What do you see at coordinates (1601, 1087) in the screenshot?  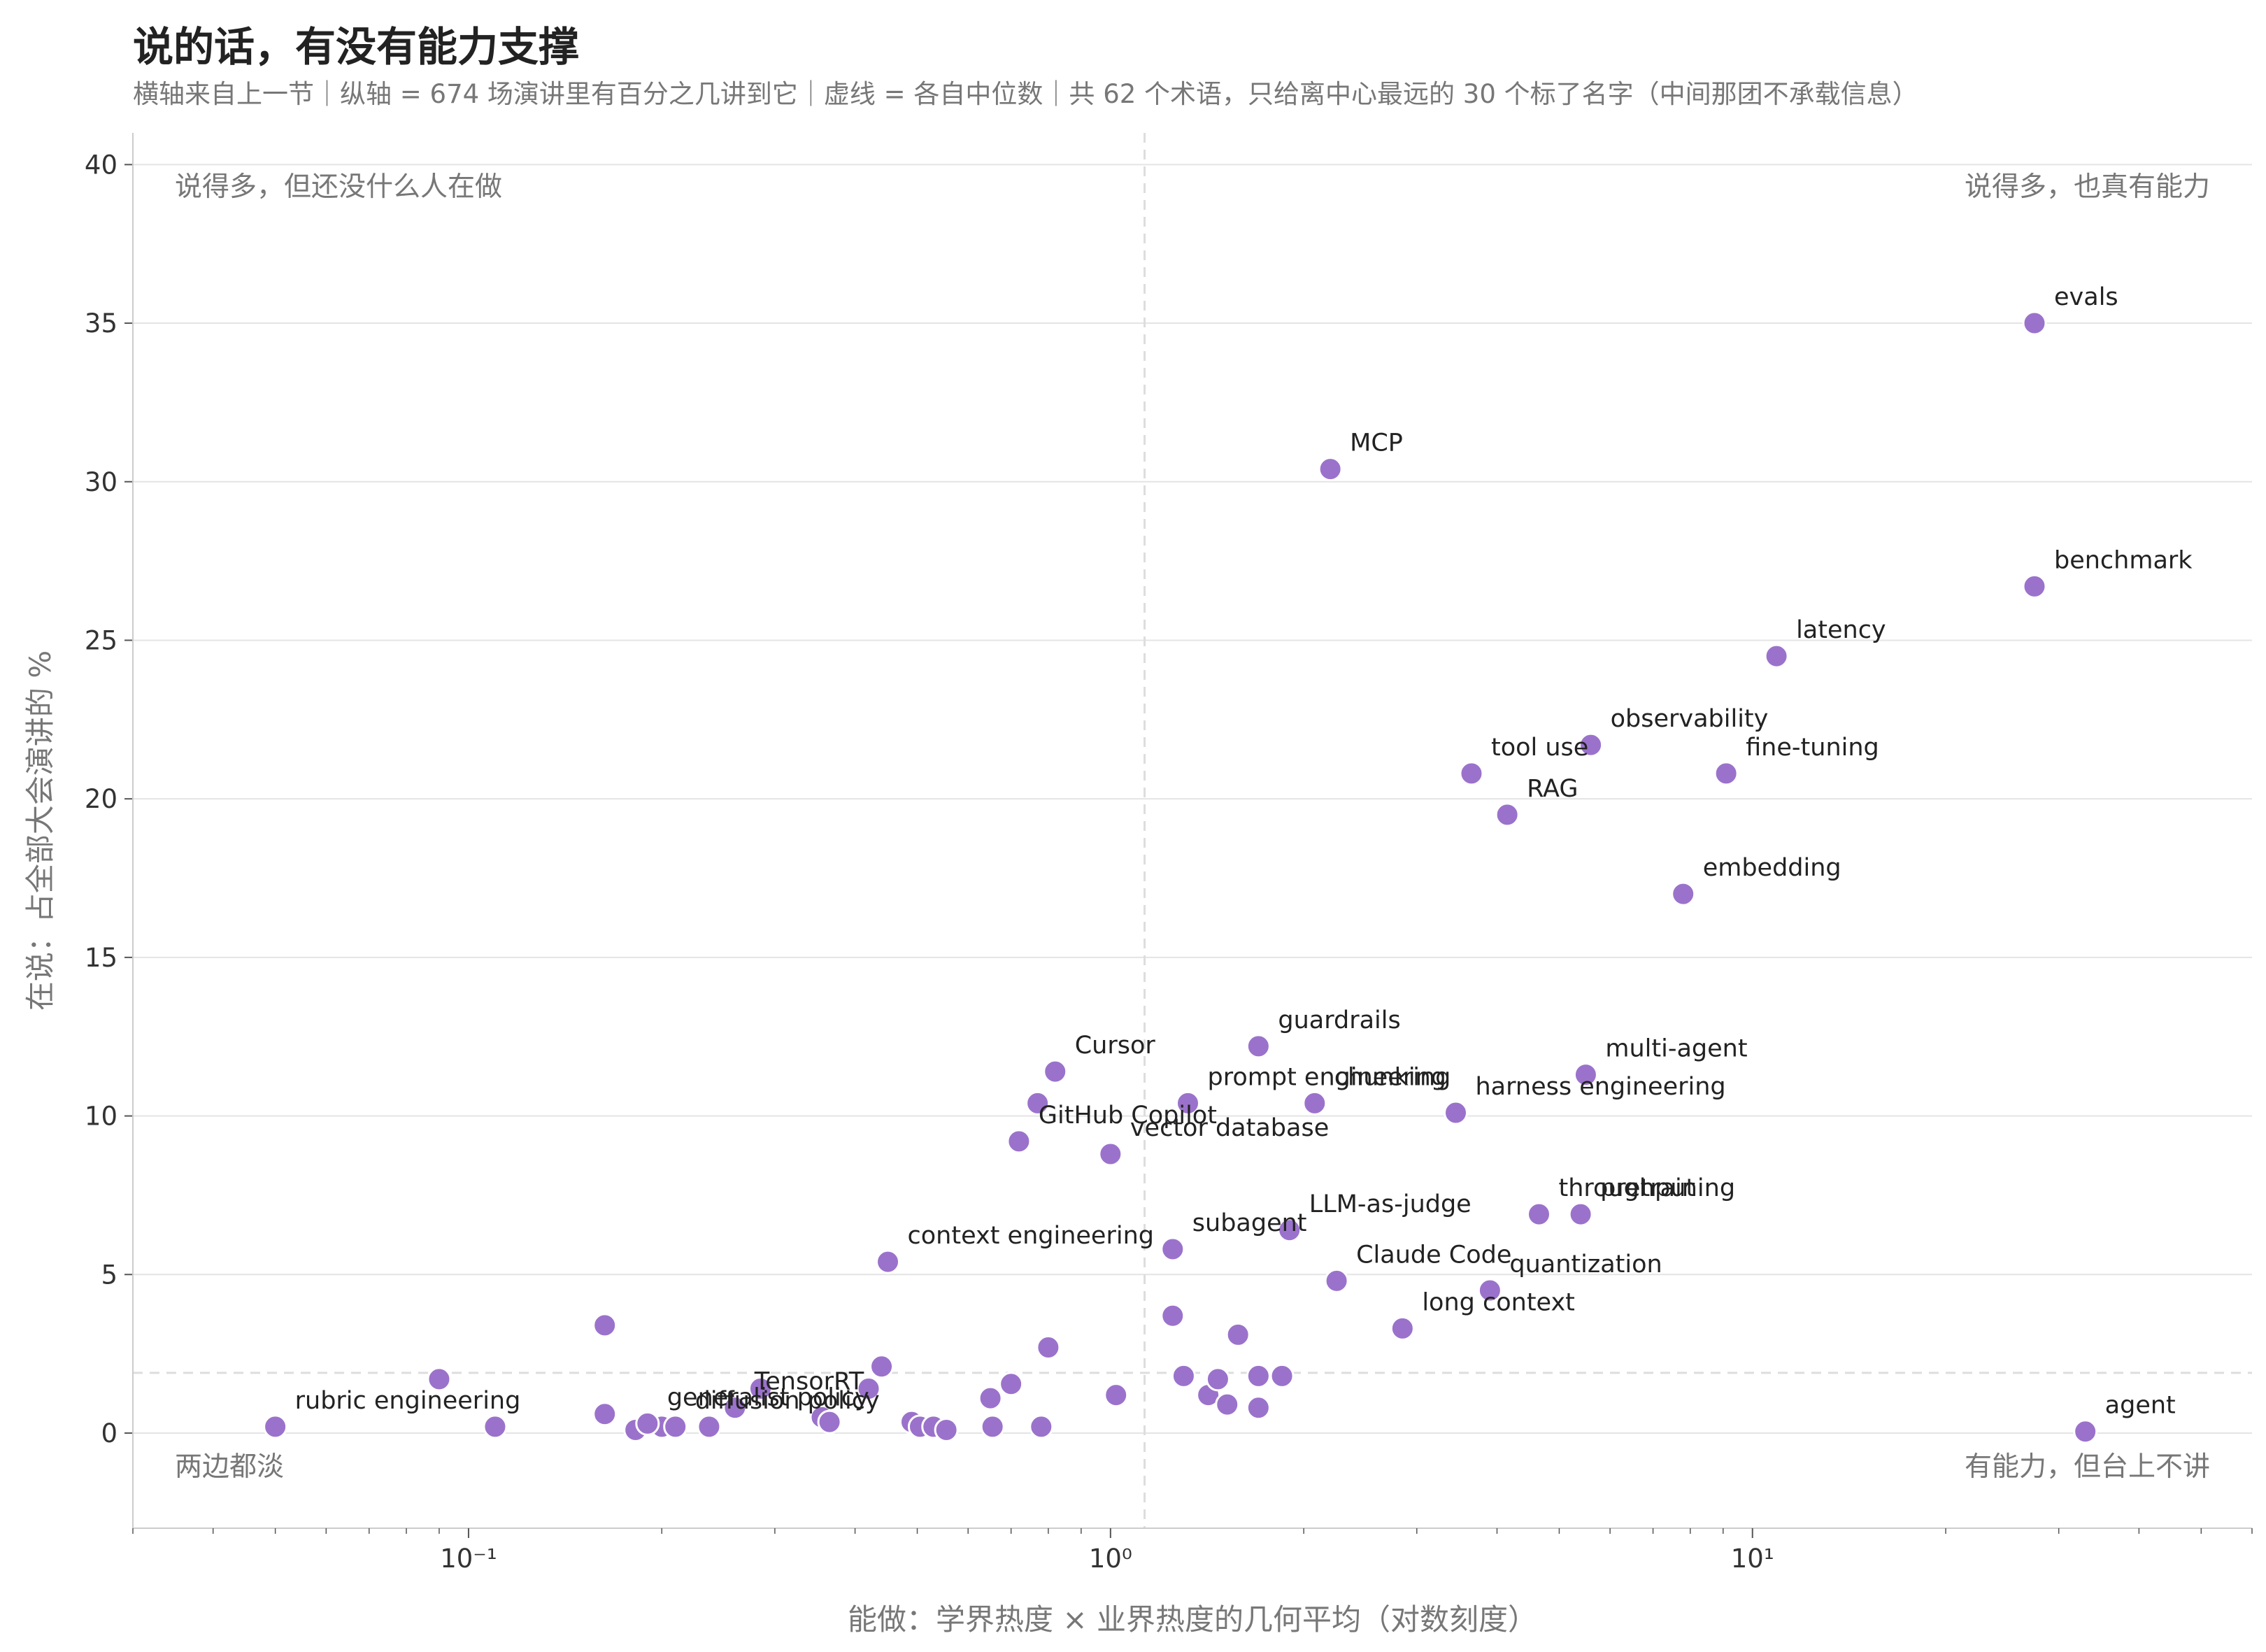 I see `point-label: harness engineering` at bounding box center [1601, 1087].